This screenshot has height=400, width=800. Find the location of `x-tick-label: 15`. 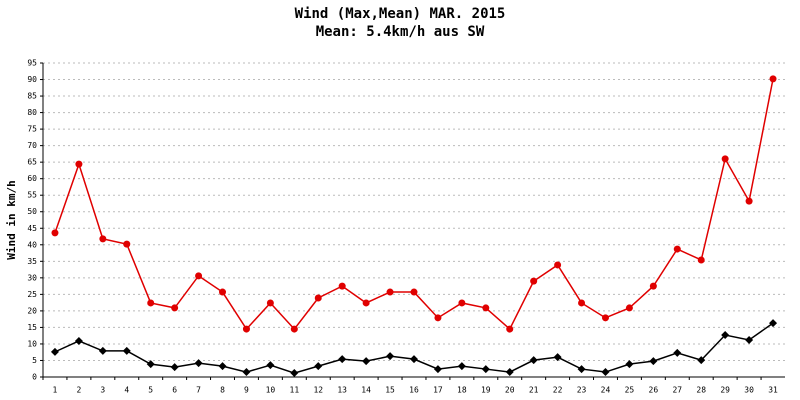

x-tick-label: 15 is located at coordinates (390, 390).